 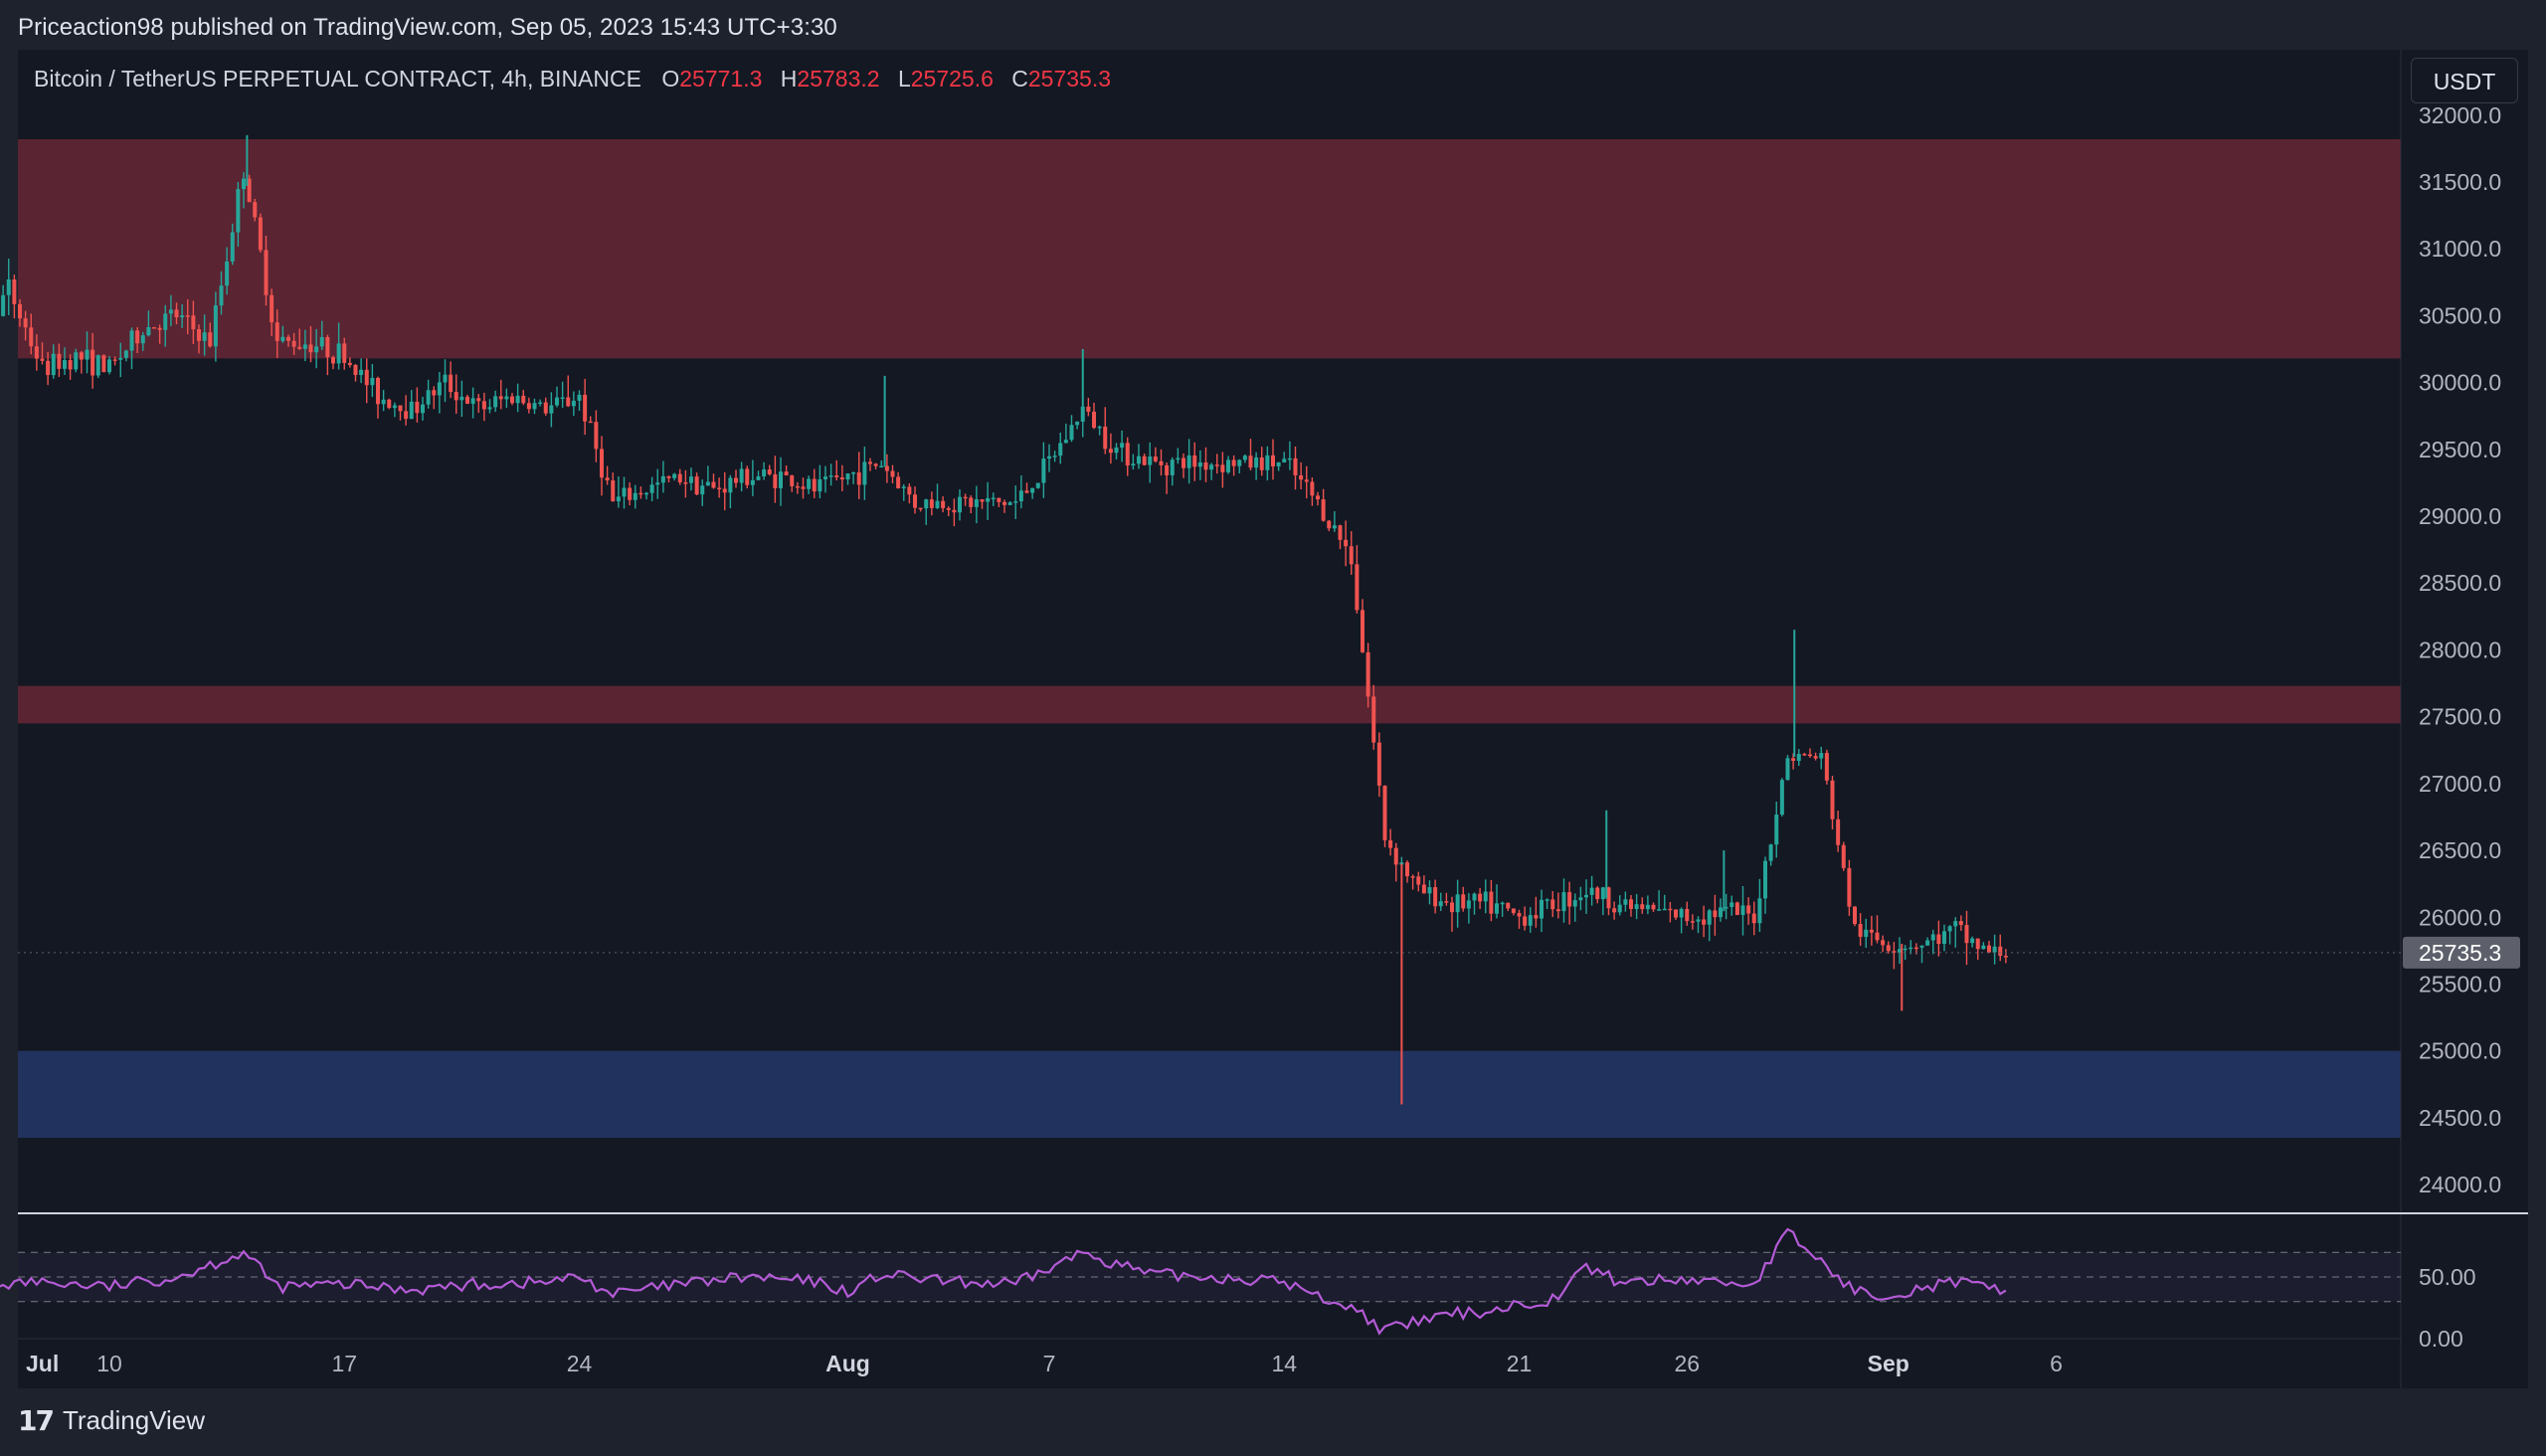 What do you see at coordinates (1003, 1281) in the screenshot?
I see `rsi-line` at bounding box center [1003, 1281].